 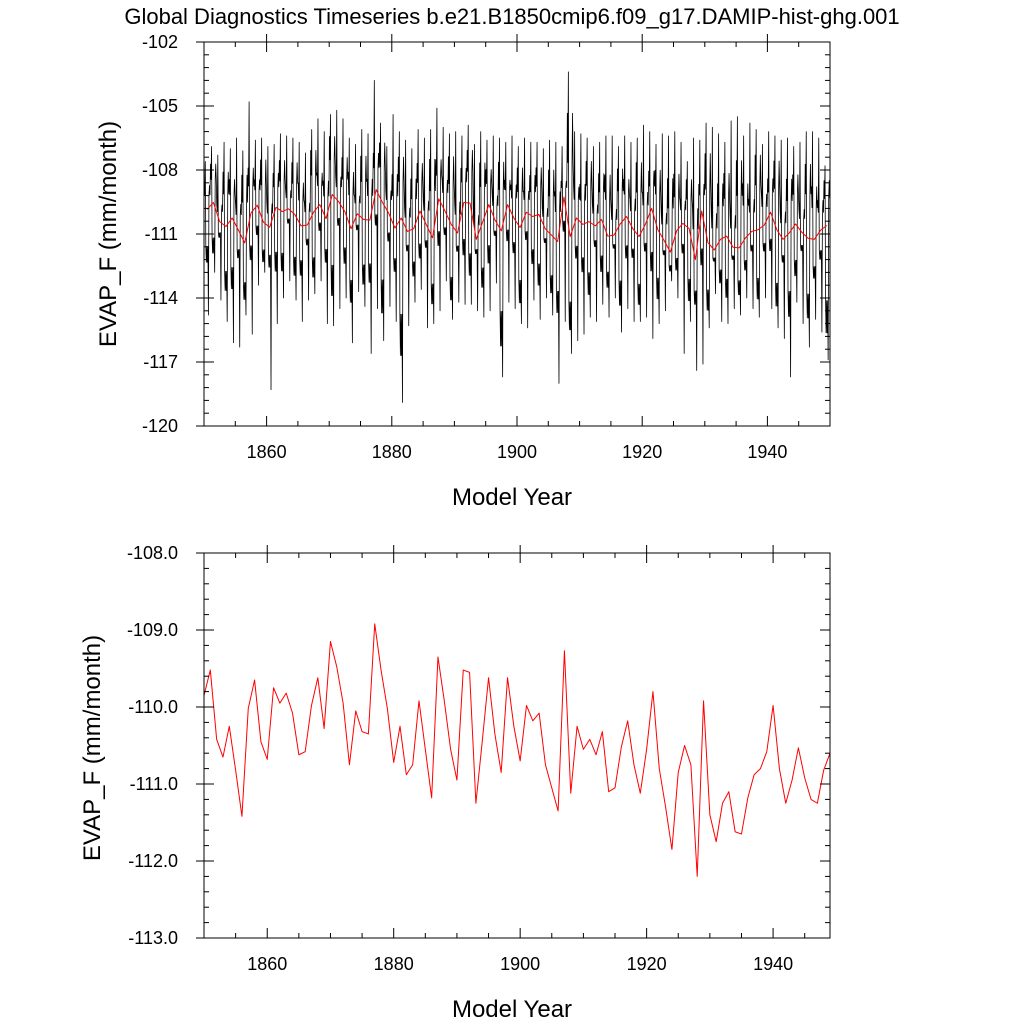 What do you see at coordinates (642, 452) in the screenshot?
I see `top-x-tick-label: 1920` at bounding box center [642, 452].